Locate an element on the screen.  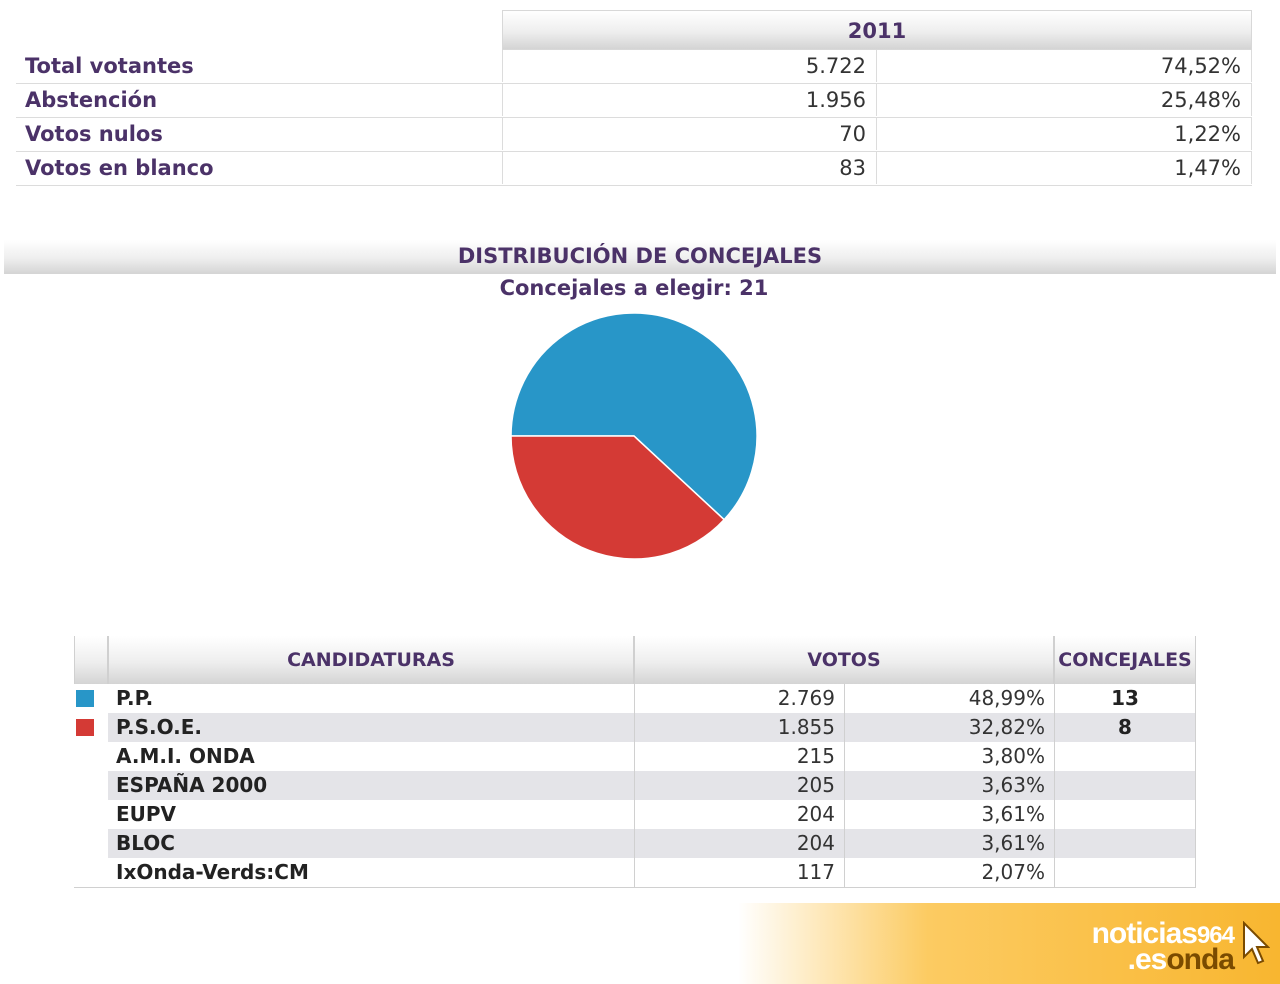
candidate-name: P.S.O.E. is located at coordinates (371, 727).